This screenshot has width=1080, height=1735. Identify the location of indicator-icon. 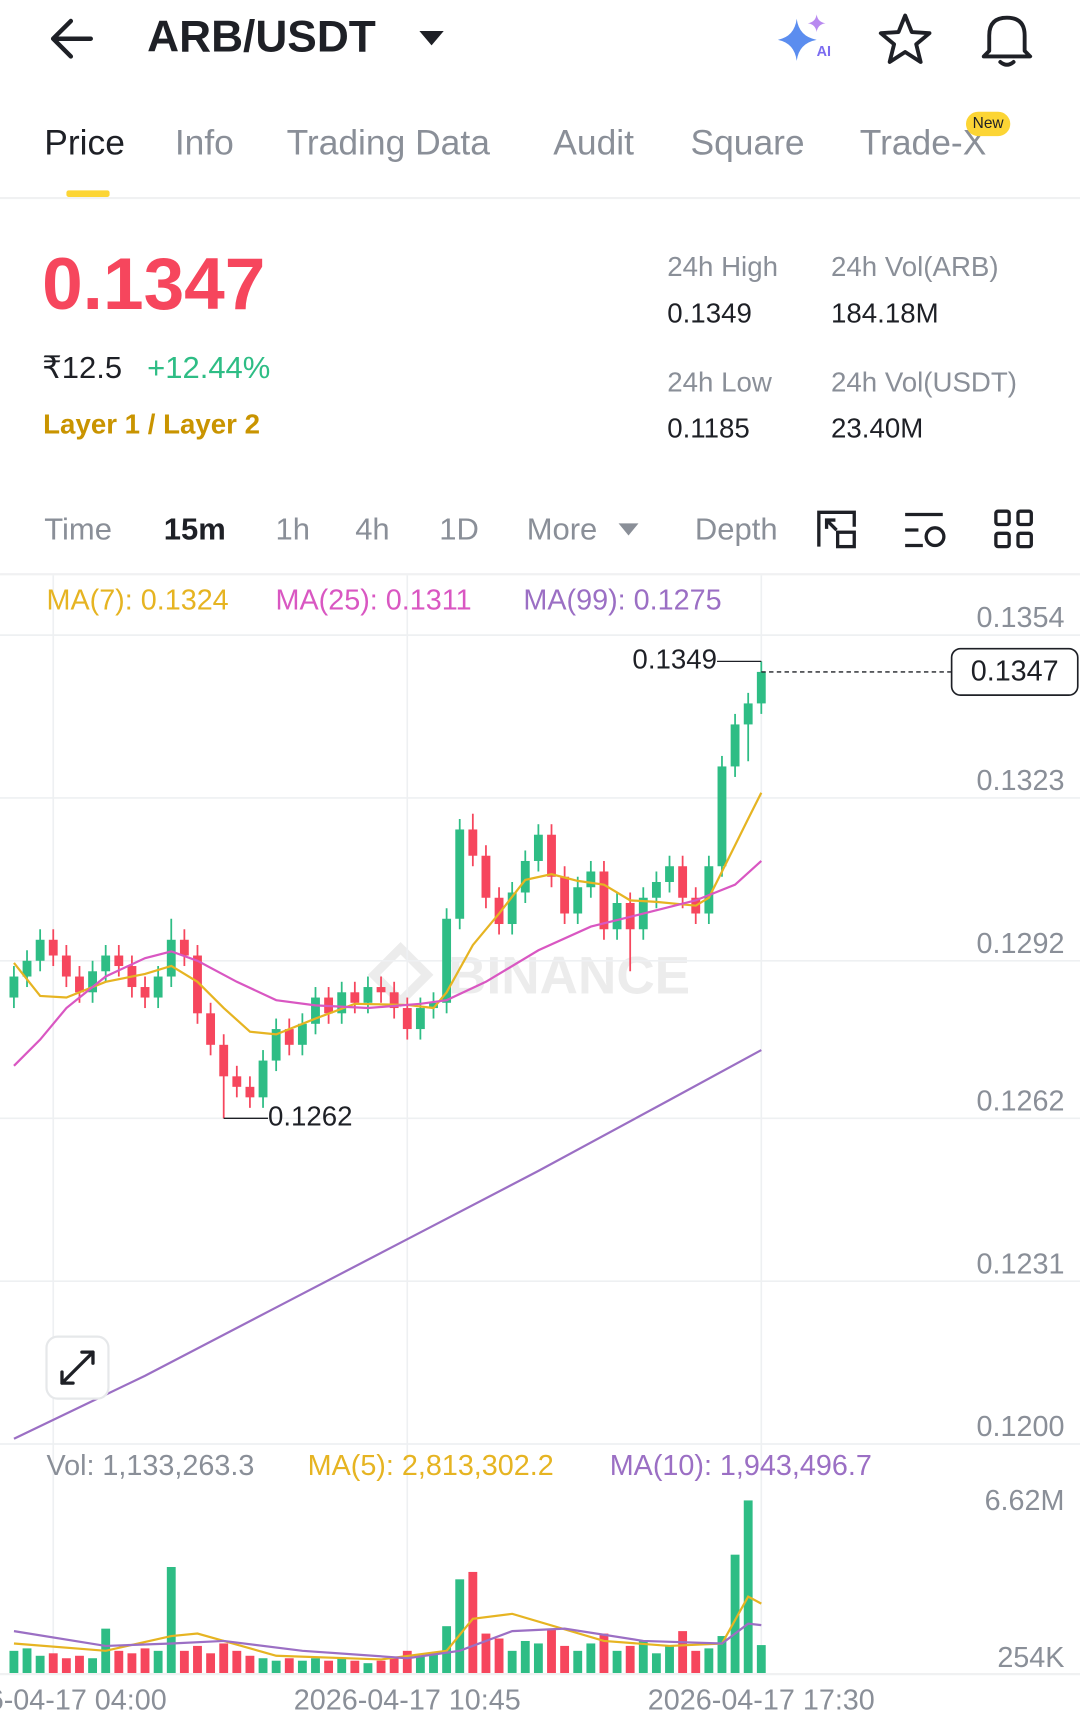
(925, 530).